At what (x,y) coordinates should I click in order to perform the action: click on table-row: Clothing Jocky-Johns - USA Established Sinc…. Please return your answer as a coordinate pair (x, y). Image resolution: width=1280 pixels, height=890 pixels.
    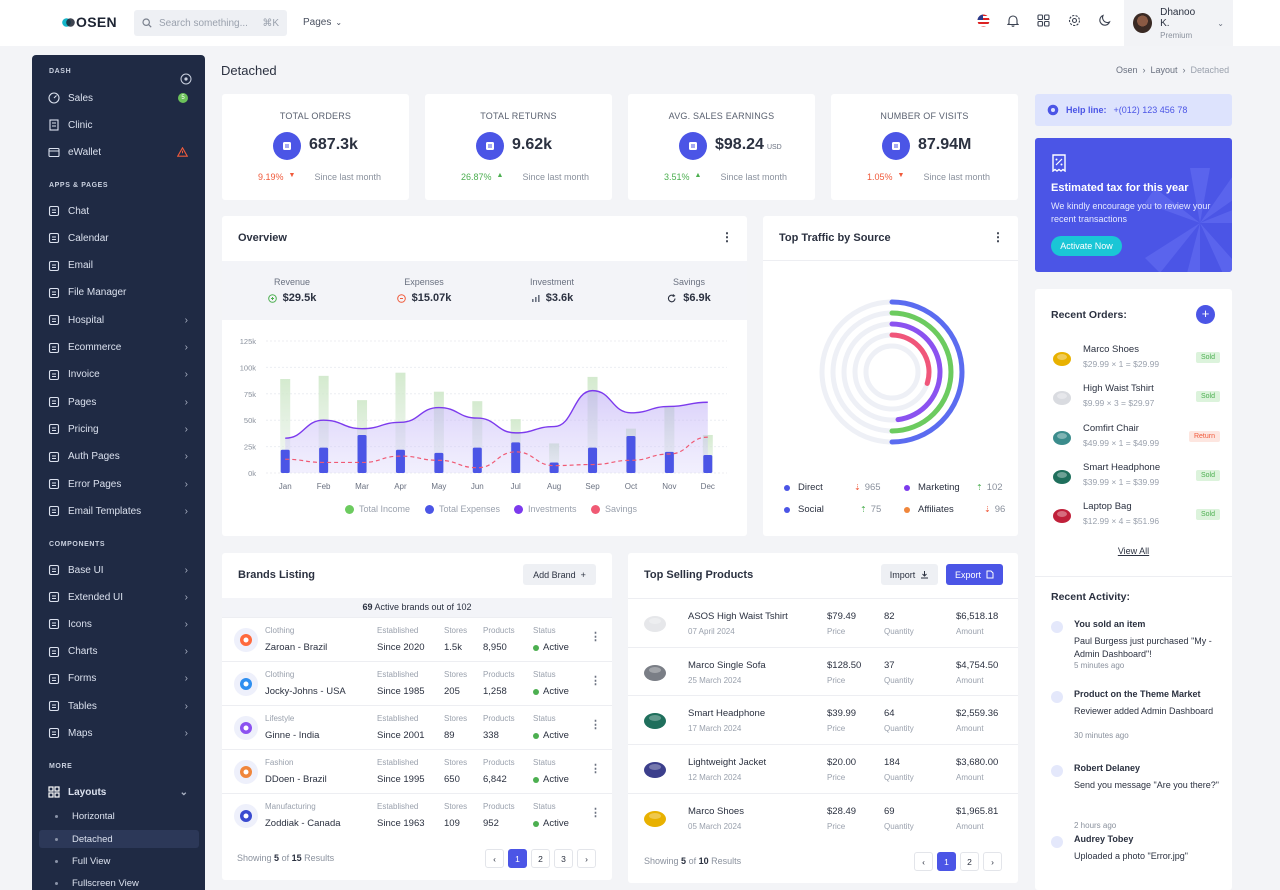
    Looking at the image, I should click on (417, 683).